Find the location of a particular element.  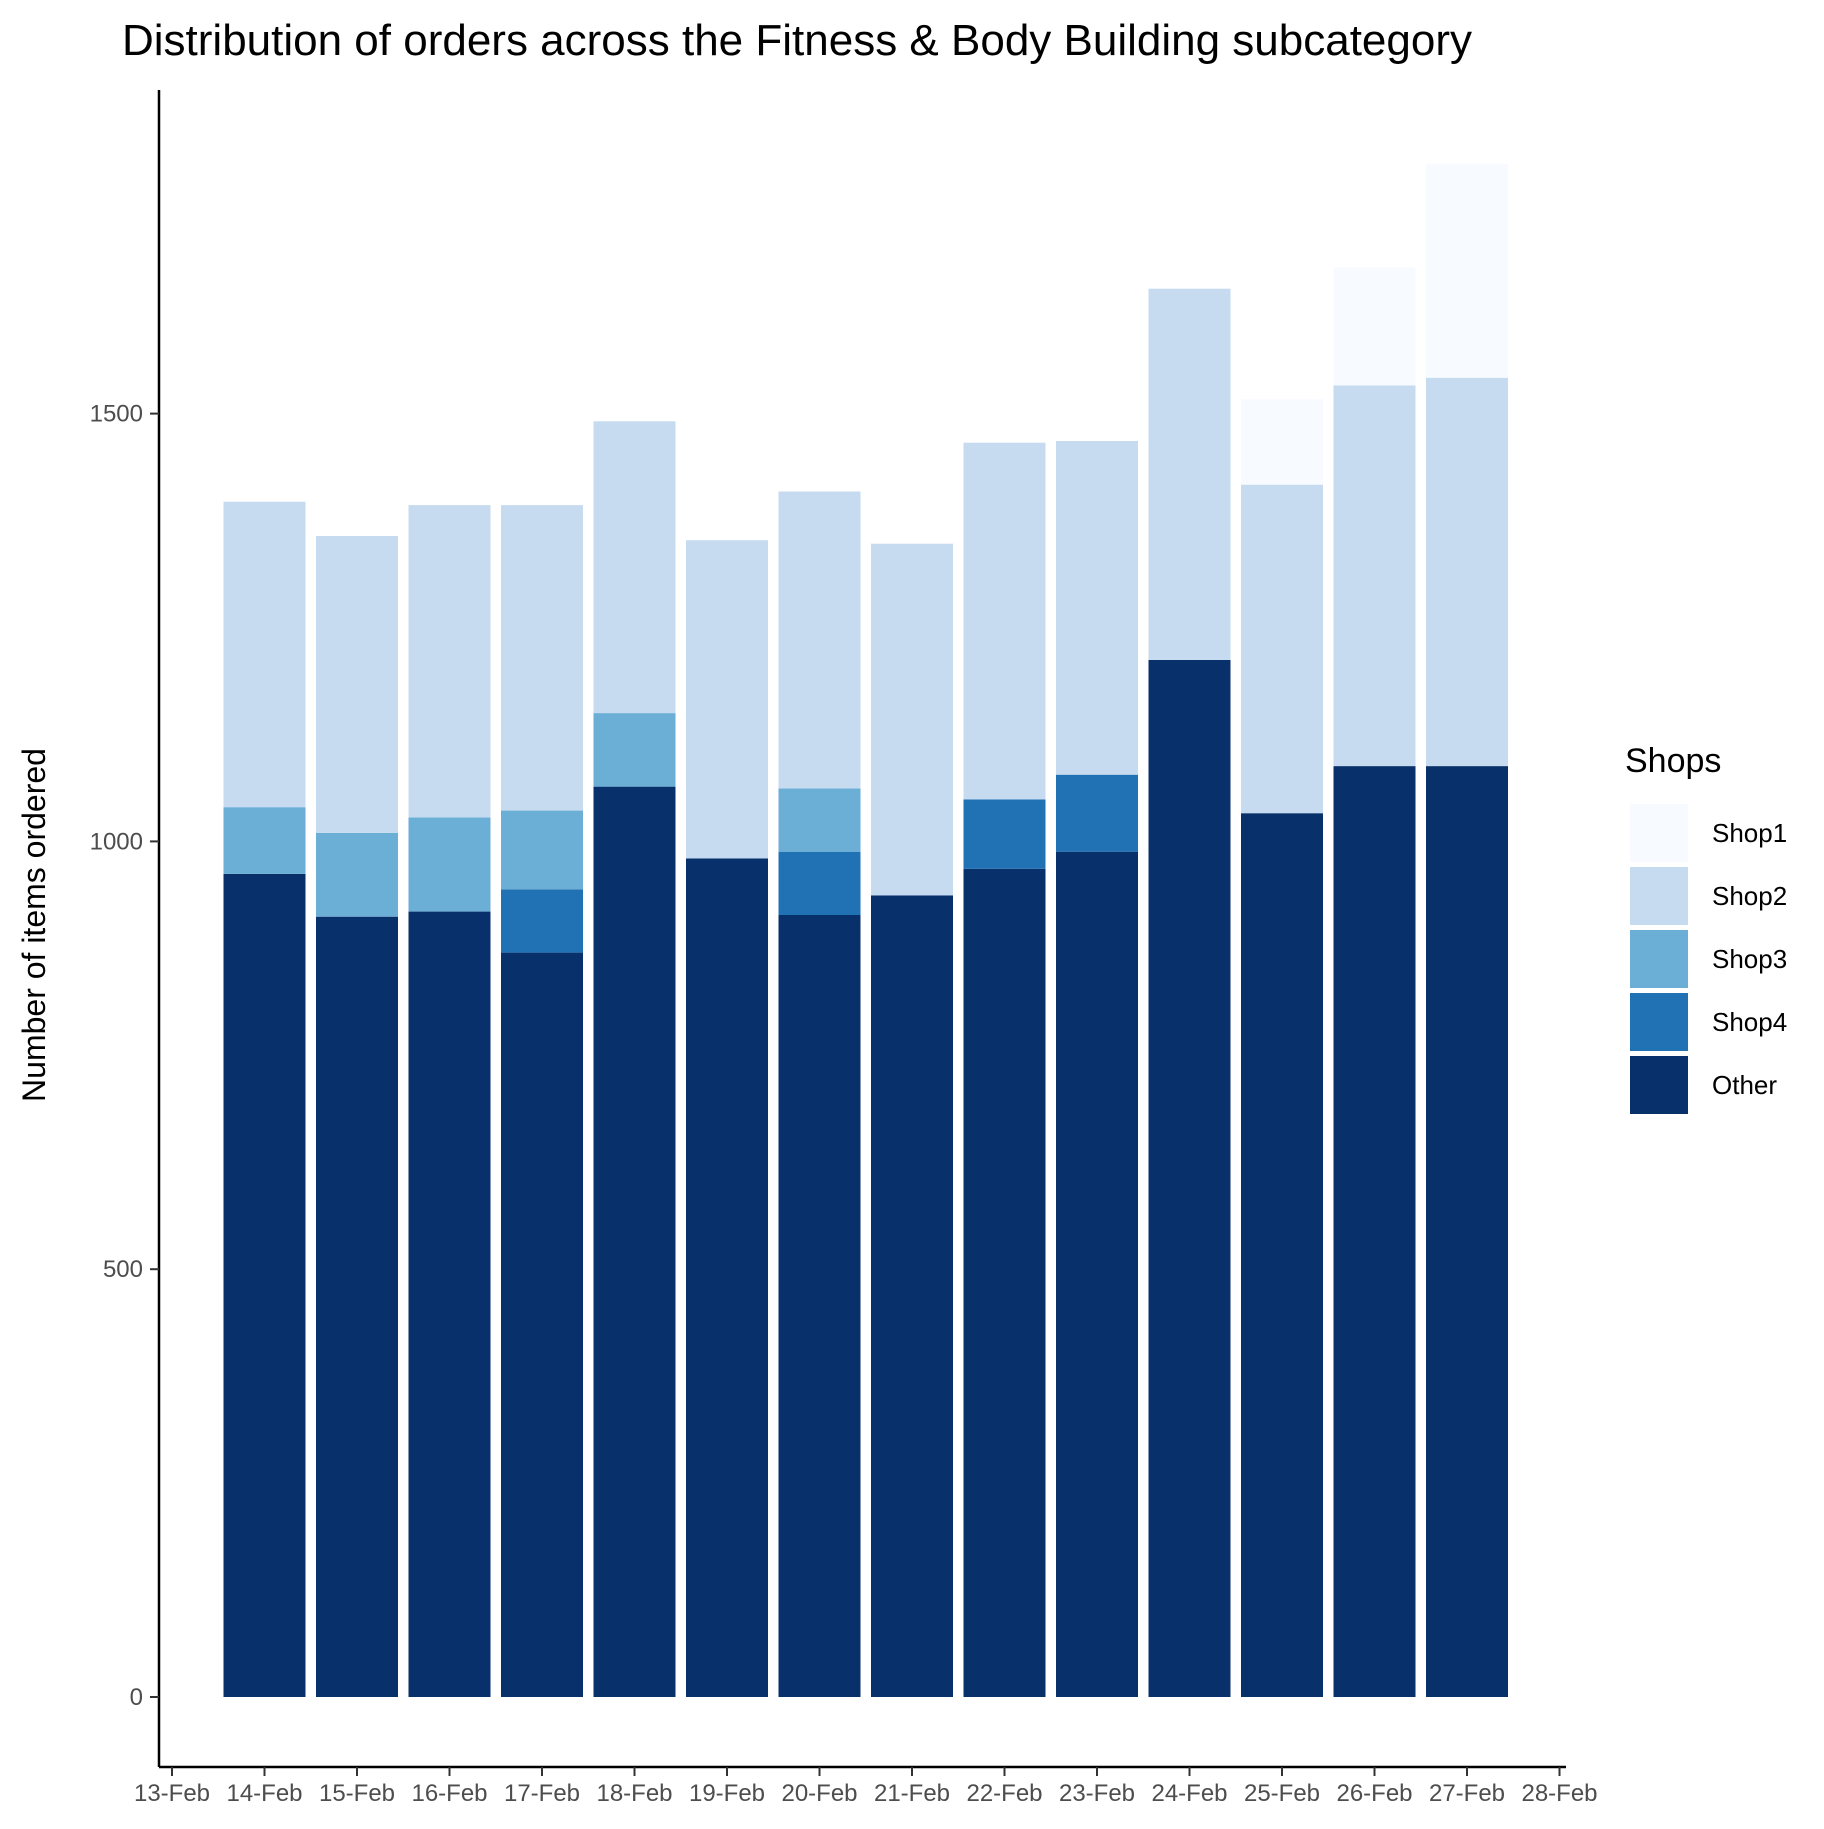

bar-shop2-21-feb is located at coordinates (912, 719).